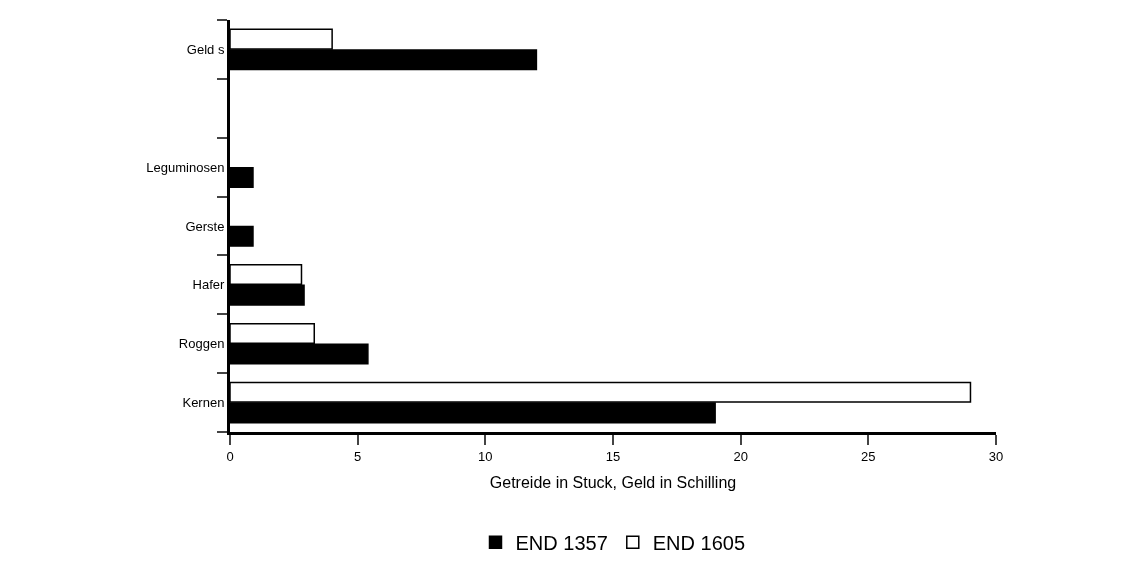 This screenshot has width=1136, height=574. Describe the element at coordinates (561, 542) in the screenshot. I see `legend-label: END 1357` at that location.